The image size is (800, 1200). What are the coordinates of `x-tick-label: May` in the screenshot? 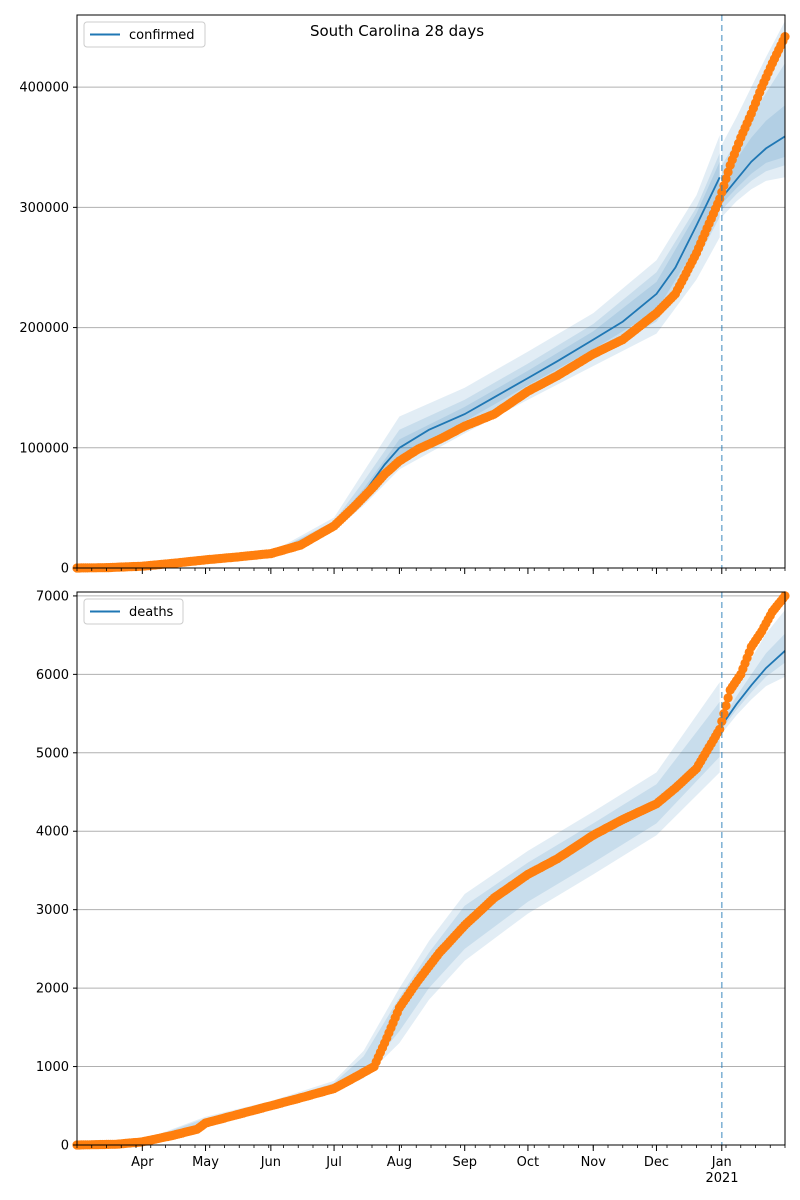 It's located at (205, 1162).